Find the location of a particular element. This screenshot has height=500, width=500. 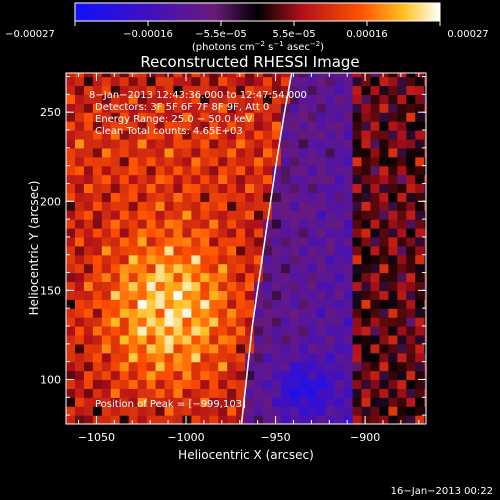

colorbar-tick-label: −0.00016 is located at coordinates (148, 34).